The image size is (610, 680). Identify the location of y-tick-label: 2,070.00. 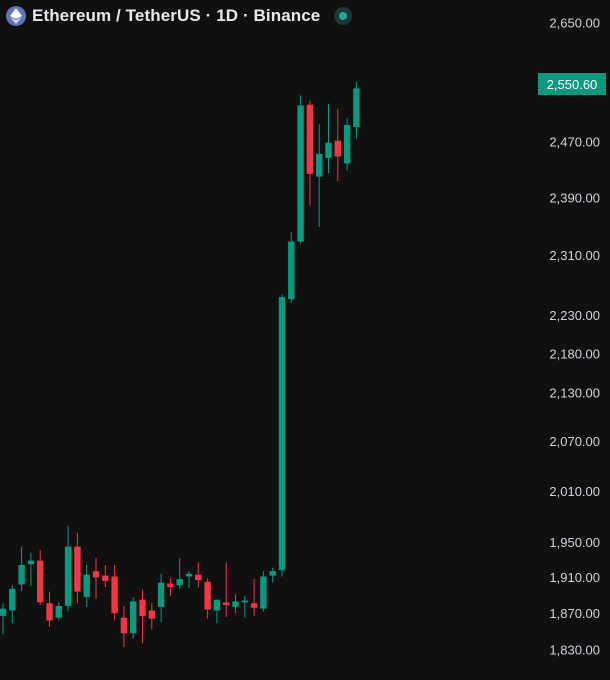
(574, 441).